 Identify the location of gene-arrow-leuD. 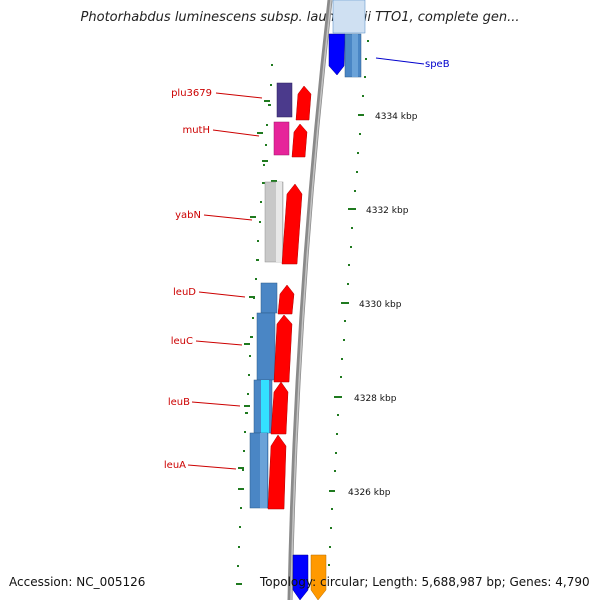
(286, 299).